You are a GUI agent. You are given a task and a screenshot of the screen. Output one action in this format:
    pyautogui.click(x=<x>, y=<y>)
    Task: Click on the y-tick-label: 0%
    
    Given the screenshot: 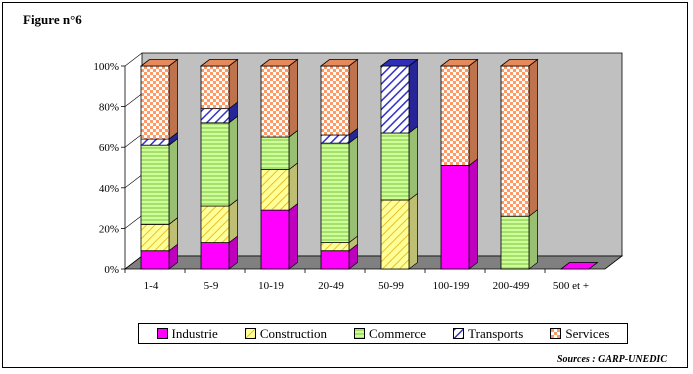 What is the action you would take?
    pyautogui.click(x=111, y=270)
    